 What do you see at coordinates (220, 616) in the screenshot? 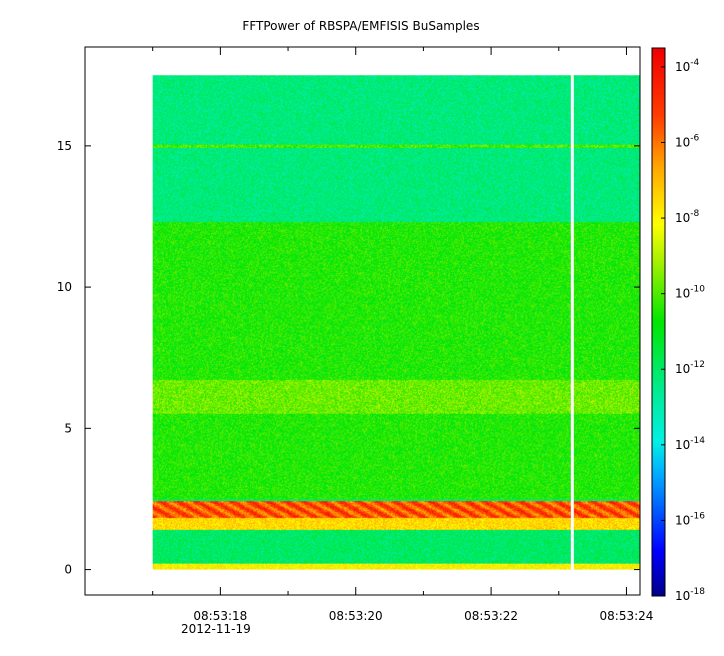
I see `x-tick-label: 08:53:18` at bounding box center [220, 616].